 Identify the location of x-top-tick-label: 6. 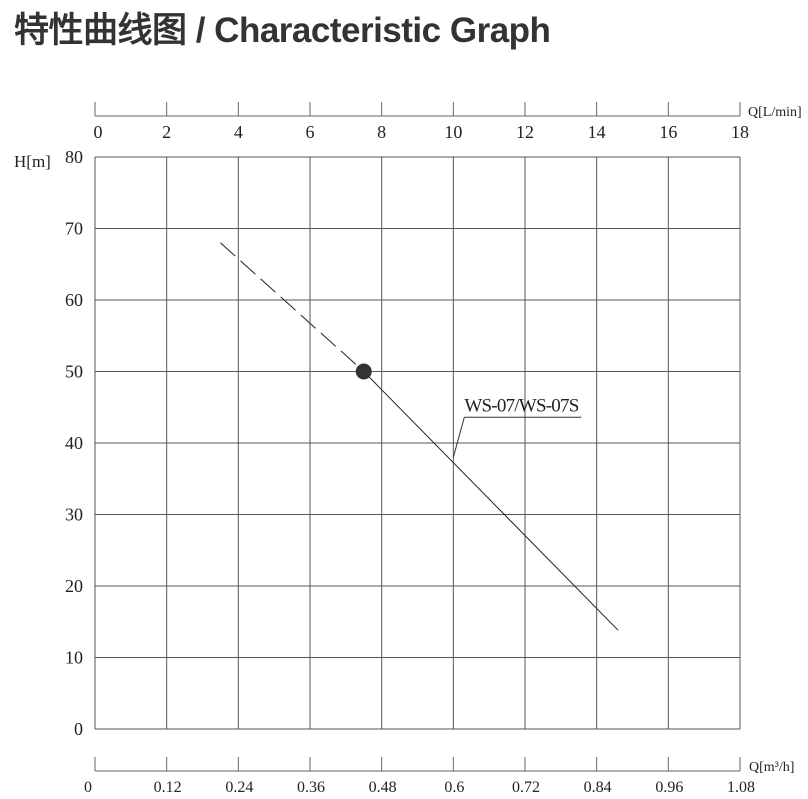
(310, 132).